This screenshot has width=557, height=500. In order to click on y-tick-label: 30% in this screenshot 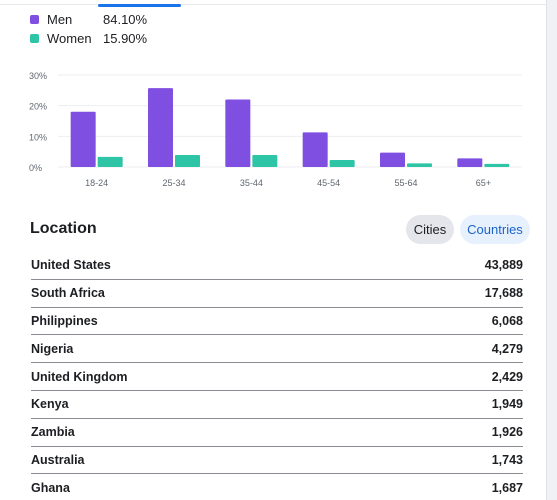, I will do `click(38, 76)`.